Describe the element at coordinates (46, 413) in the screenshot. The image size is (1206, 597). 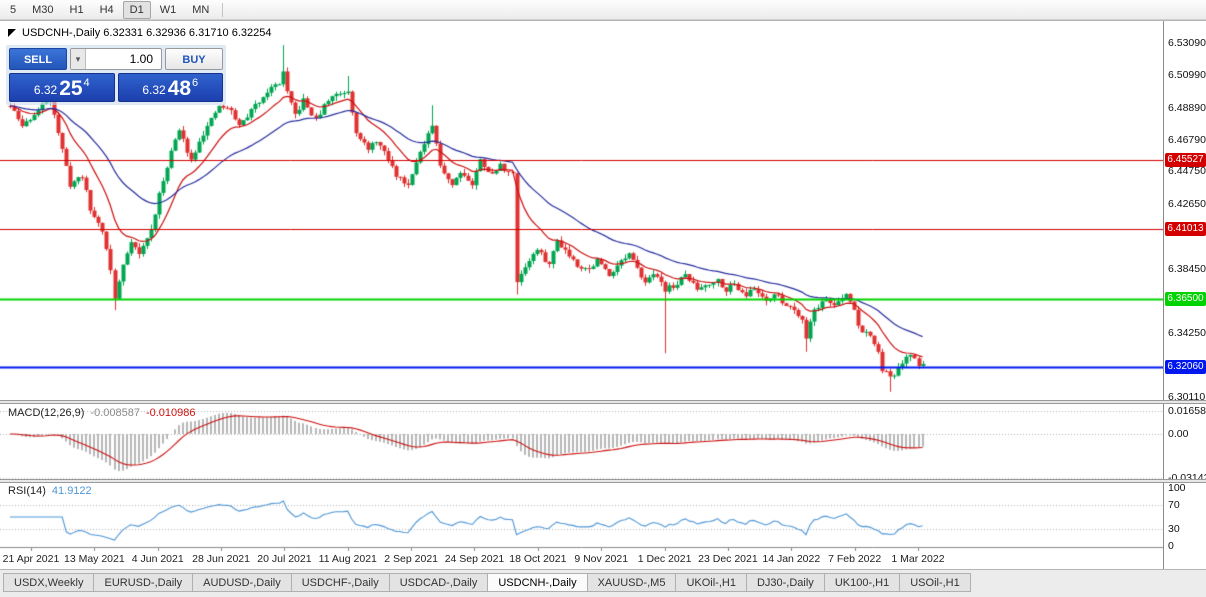
I see `macd-name: MACD(12,26,9)` at that location.